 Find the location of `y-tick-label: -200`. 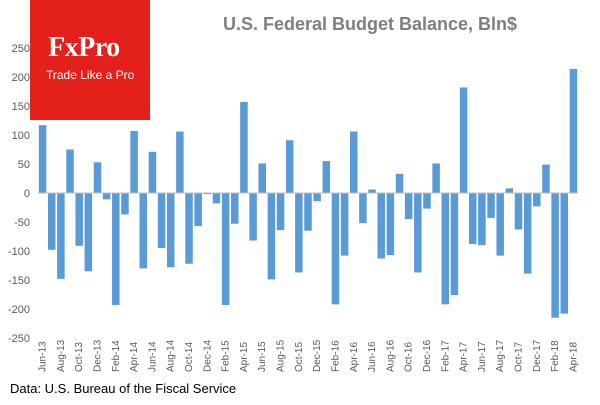

y-tick-label: -200 is located at coordinates (19, 310).